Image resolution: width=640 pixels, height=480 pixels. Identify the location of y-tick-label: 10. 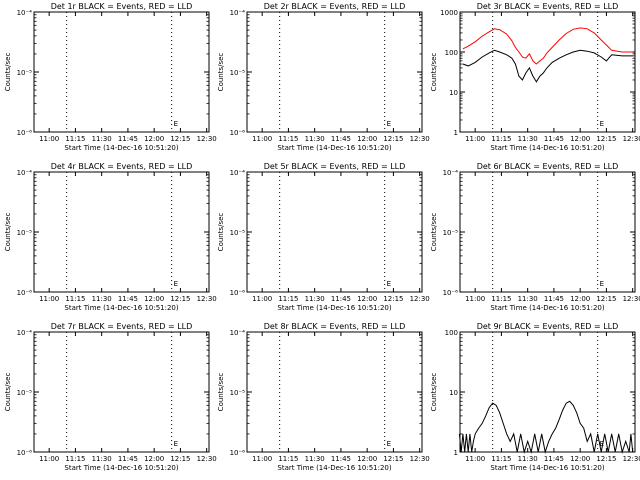
(453, 93).